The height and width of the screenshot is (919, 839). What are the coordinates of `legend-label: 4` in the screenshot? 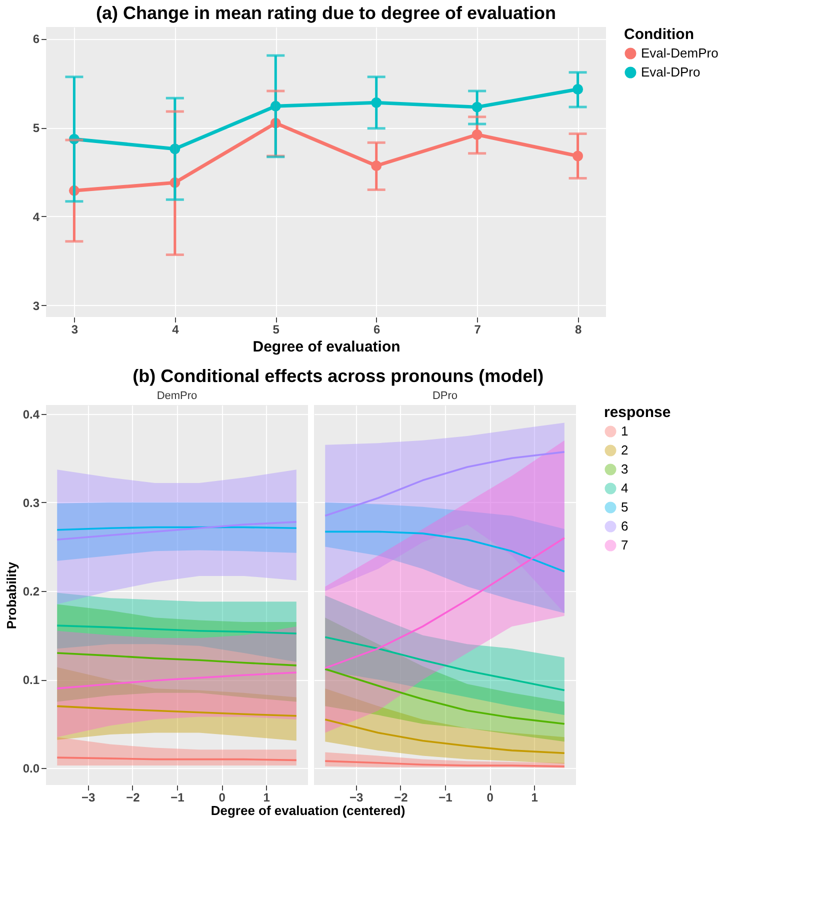 It's located at (624, 488).